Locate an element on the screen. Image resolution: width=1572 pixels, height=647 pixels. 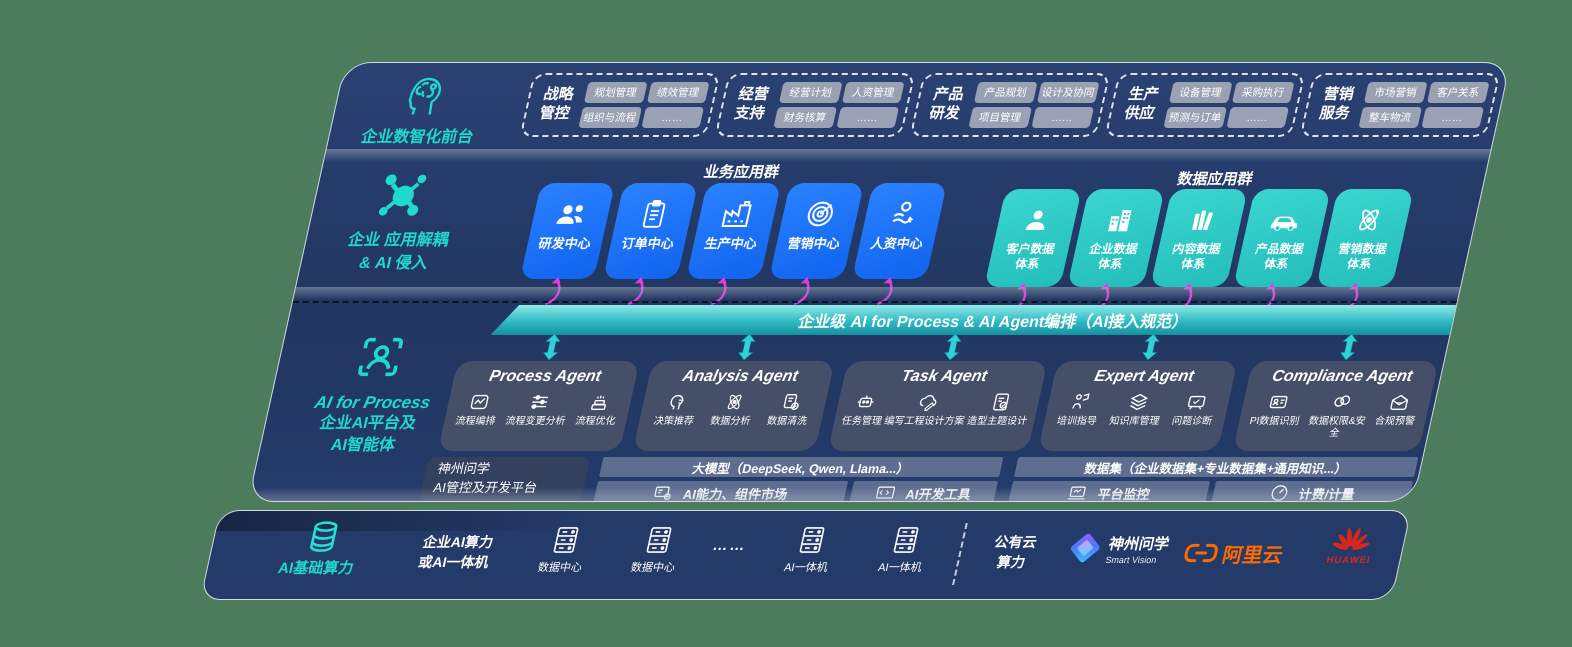
business-apps-title: 业务应用群 is located at coordinates (741, 172).